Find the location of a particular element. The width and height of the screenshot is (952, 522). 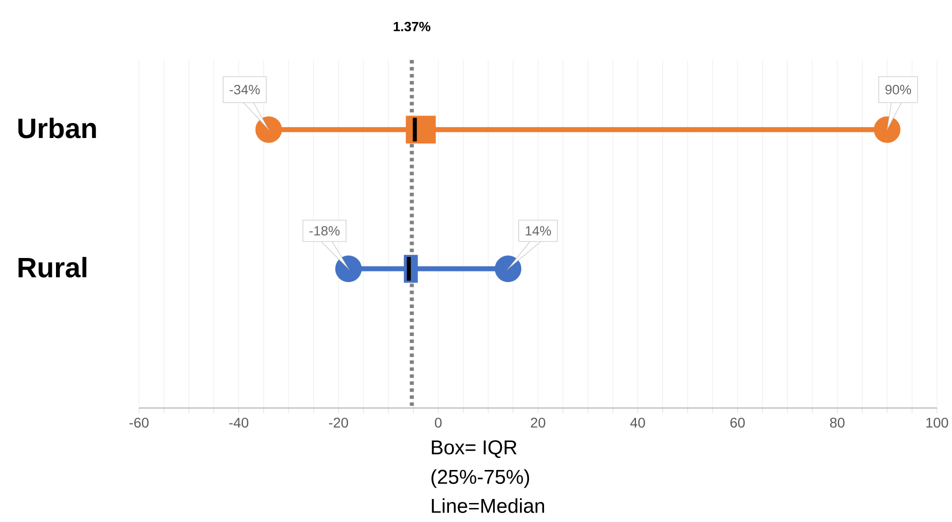

x-tick-label: -20 is located at coordinates (338, 423).